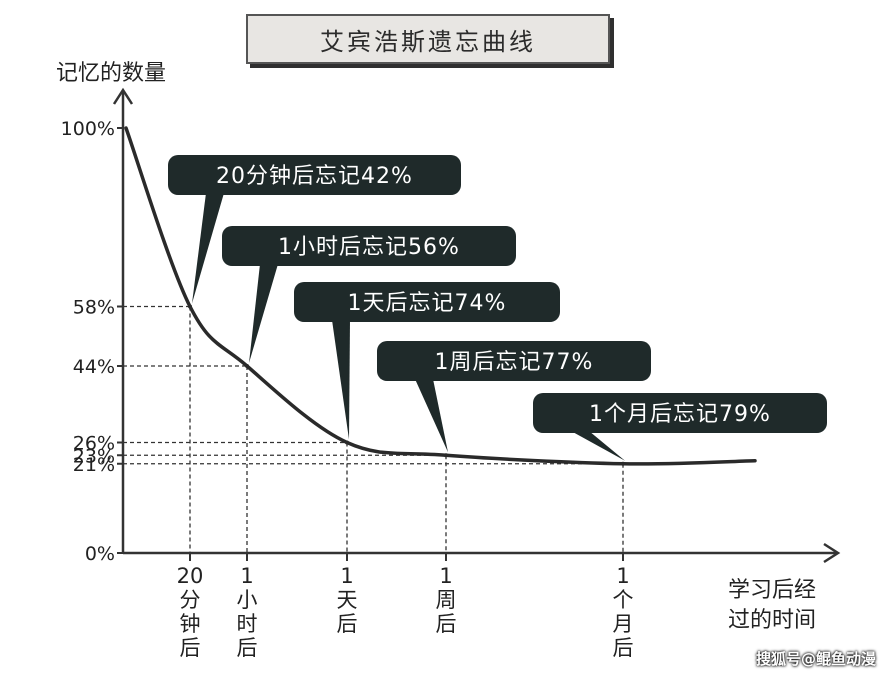 Image resolution: width=890 pixels, height=677 pixels. Describe the element at coordinates (94, 308) in the screenshot. I see `y-tick-label: 58%` at that location.